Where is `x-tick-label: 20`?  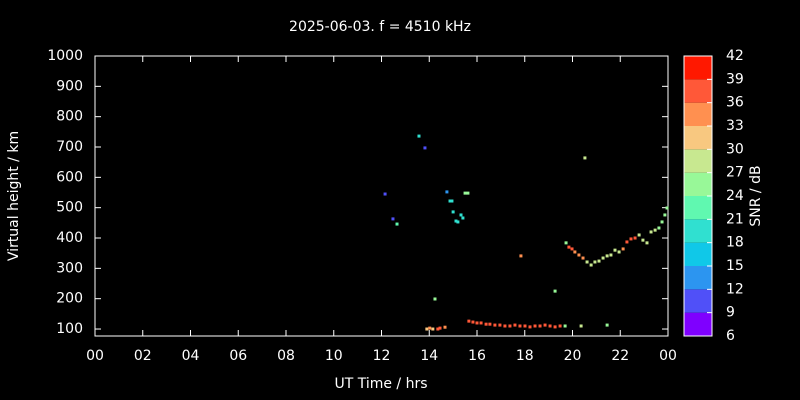 x-tick-label: 20 is located at coordinates (573, 356).